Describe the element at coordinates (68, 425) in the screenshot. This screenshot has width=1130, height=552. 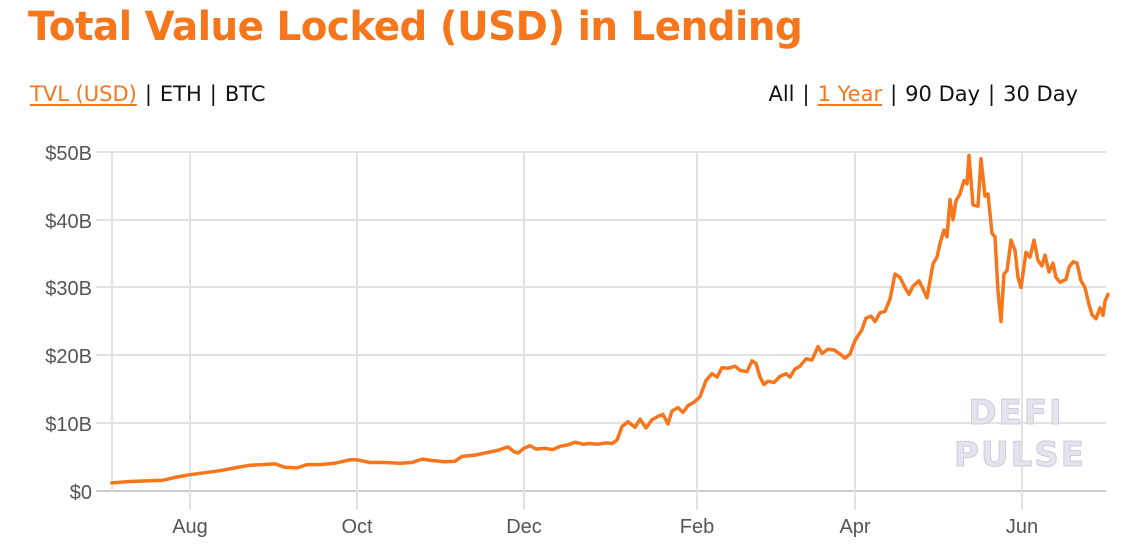
I see `y-tick-label: $10B` at that location.